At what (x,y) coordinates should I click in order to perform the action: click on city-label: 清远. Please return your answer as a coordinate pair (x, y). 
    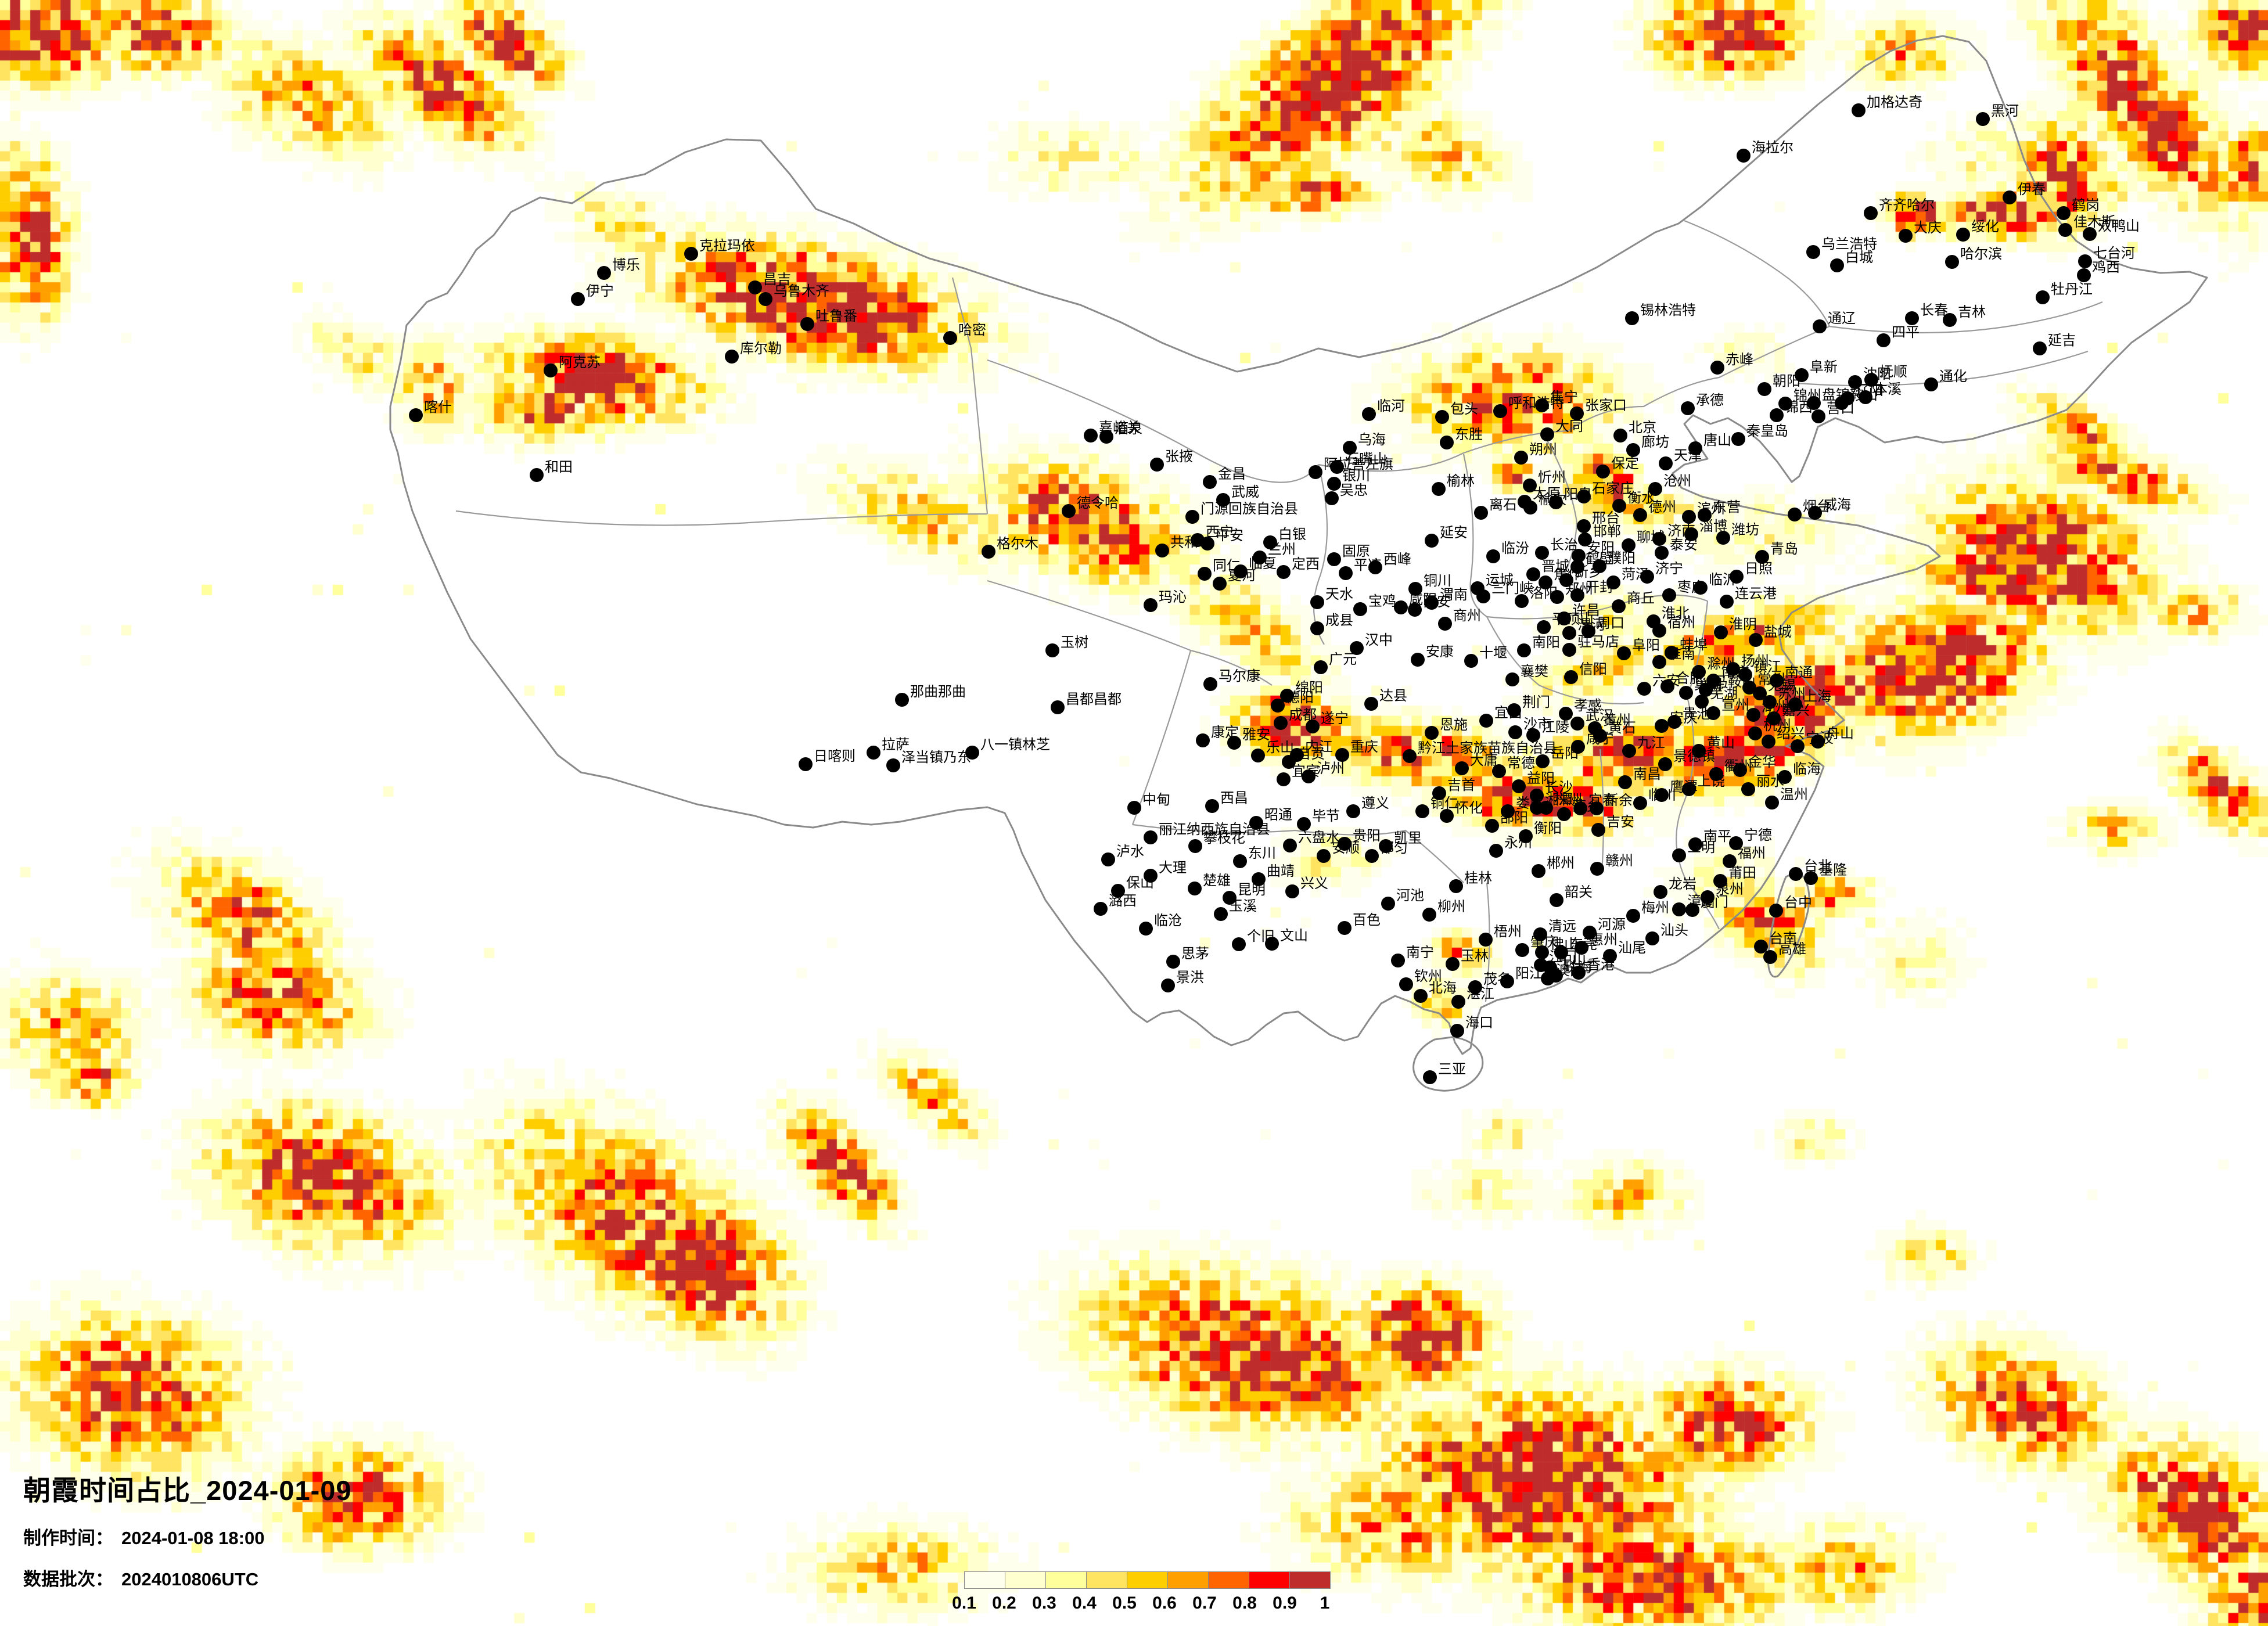
    Looking at the image, I should click on (1562, 926).